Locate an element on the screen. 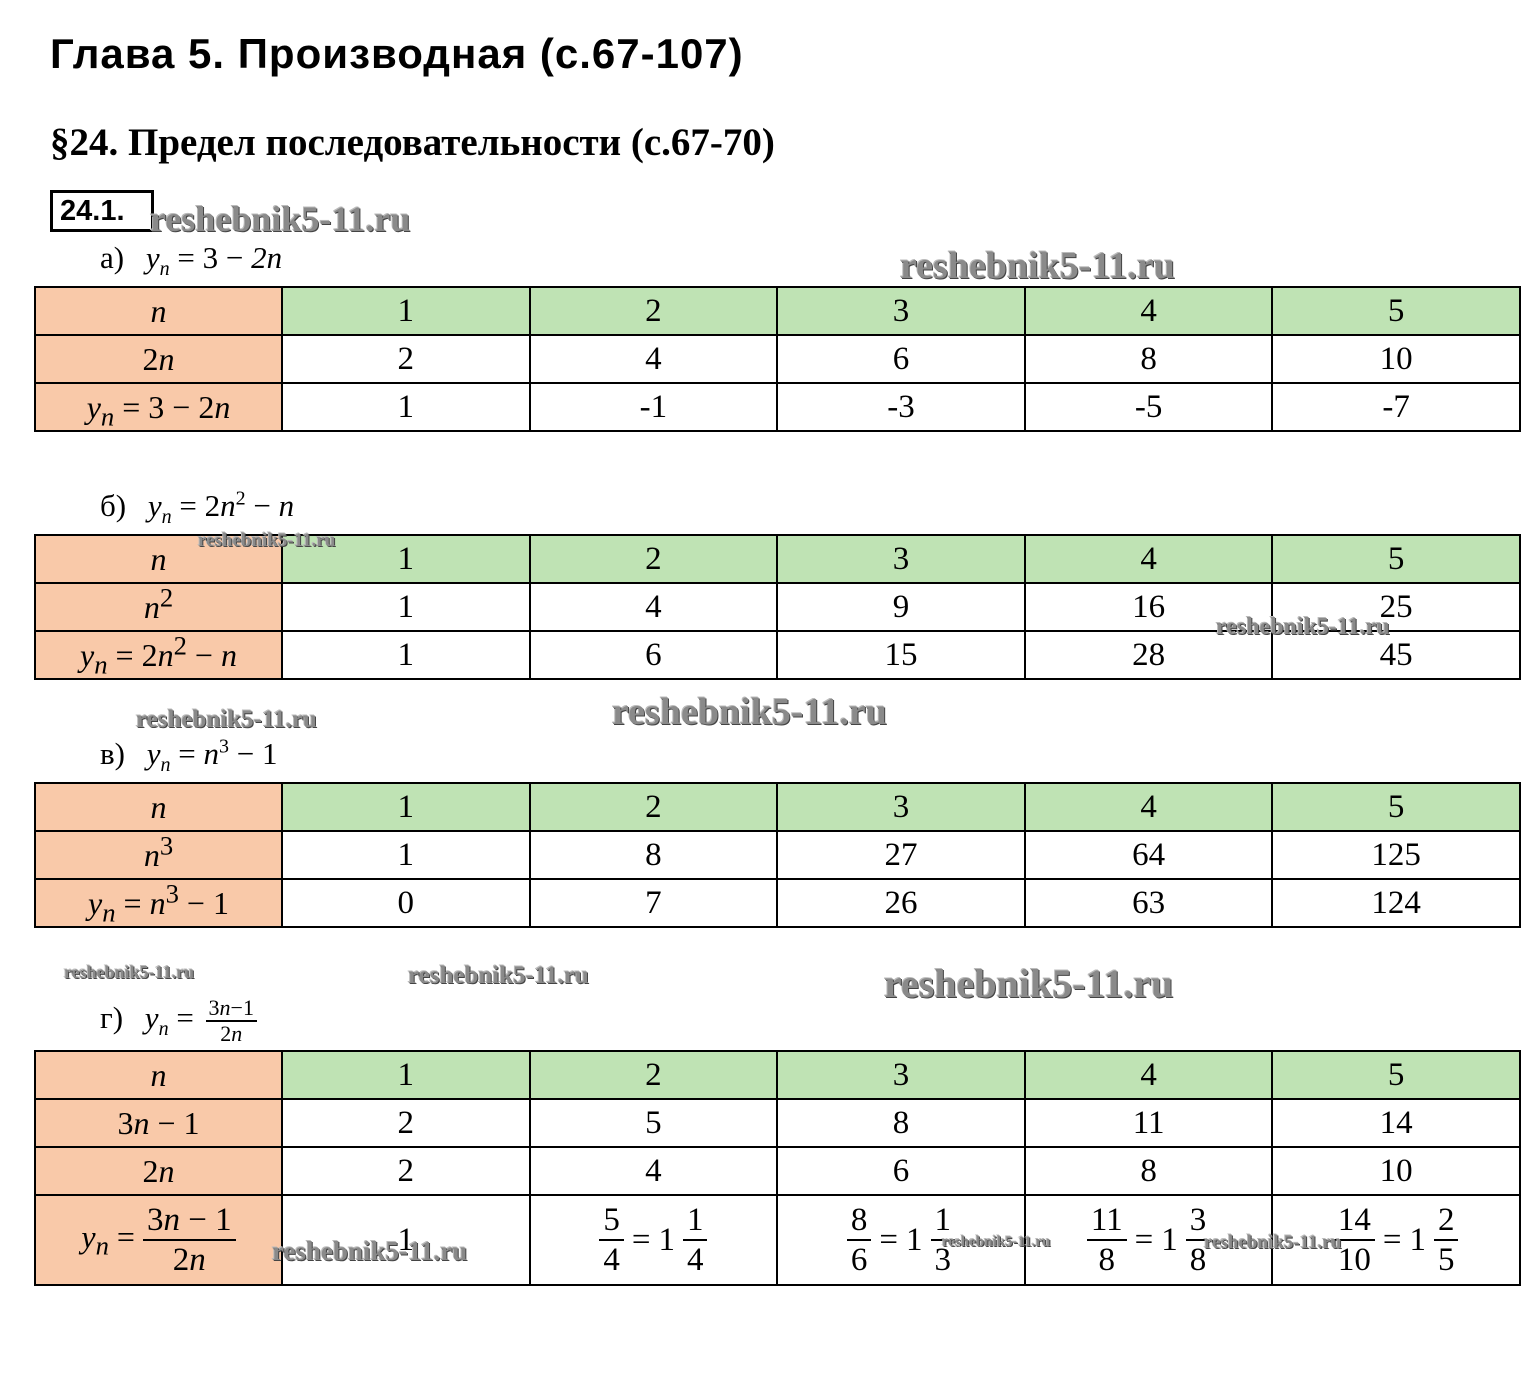  row-header: n2 is located at coordinates (158, 607).